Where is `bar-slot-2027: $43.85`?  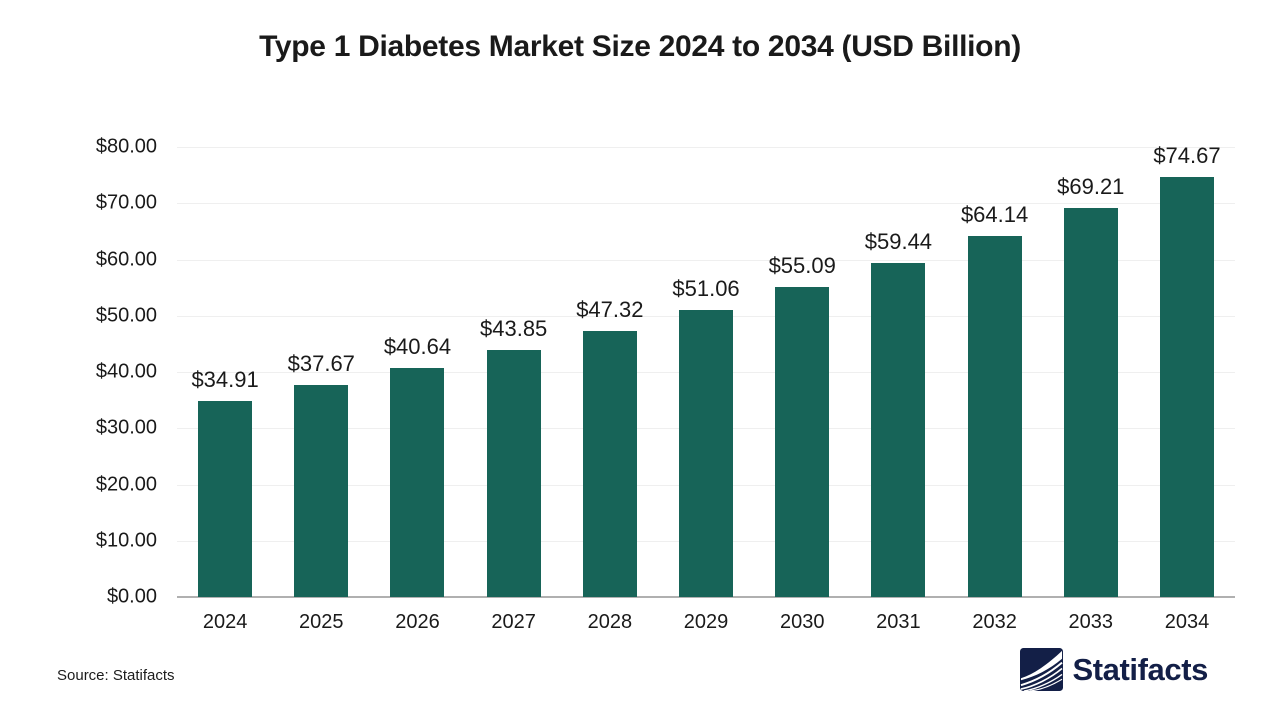
bar-slot-2027: $43.85 is located at coordinates (514, 372).